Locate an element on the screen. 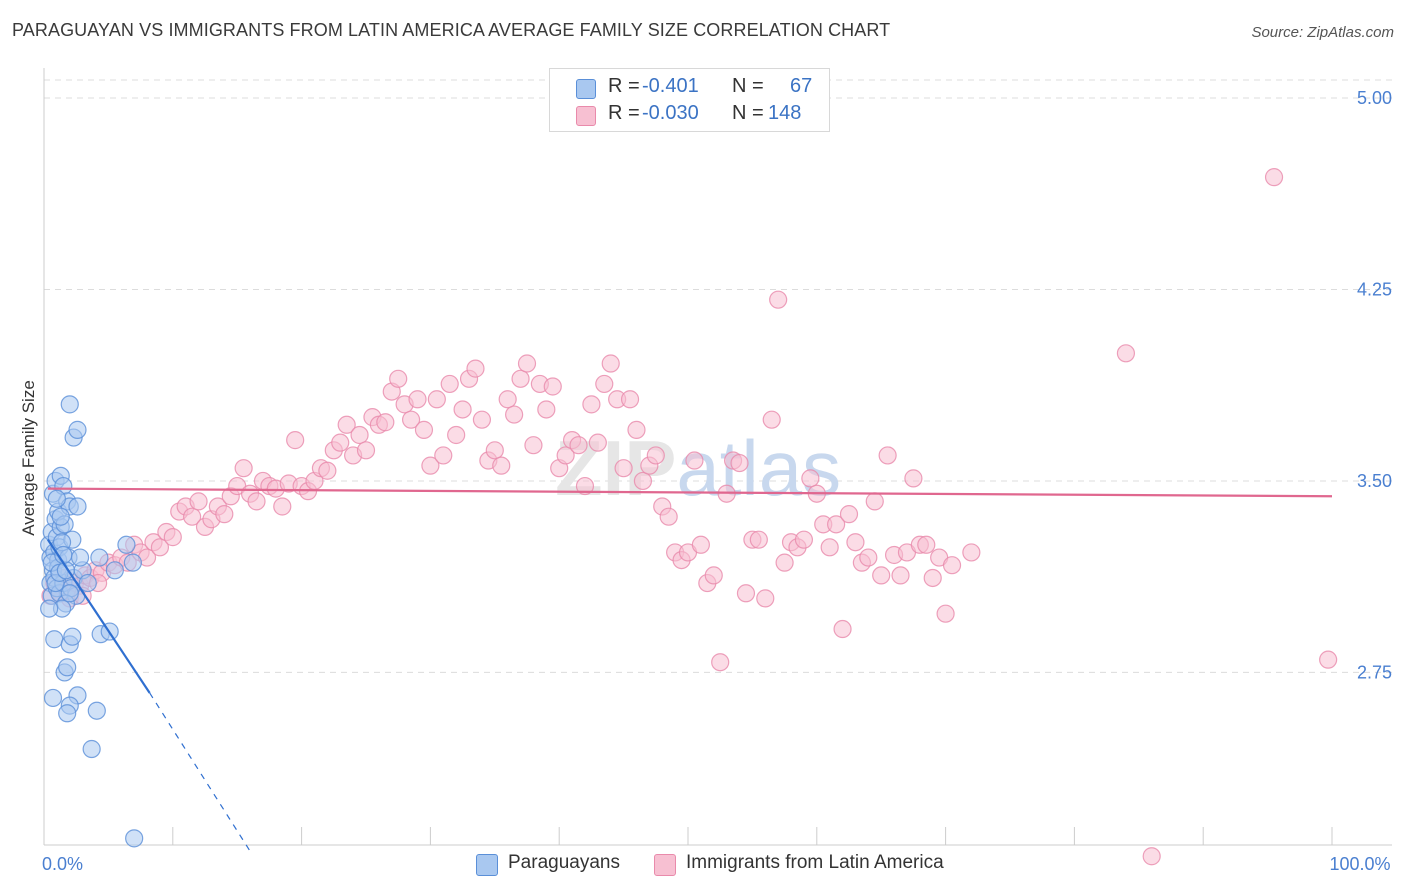  legend-label: Immigrants from Latin America is located at coordinates (815, 862).